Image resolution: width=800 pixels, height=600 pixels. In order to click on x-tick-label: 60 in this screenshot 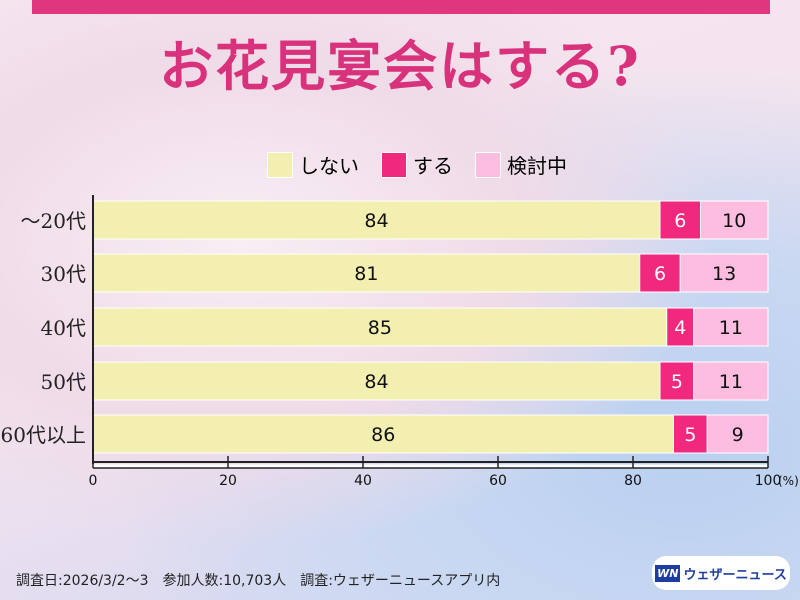, I will do `click(498, 481)`.